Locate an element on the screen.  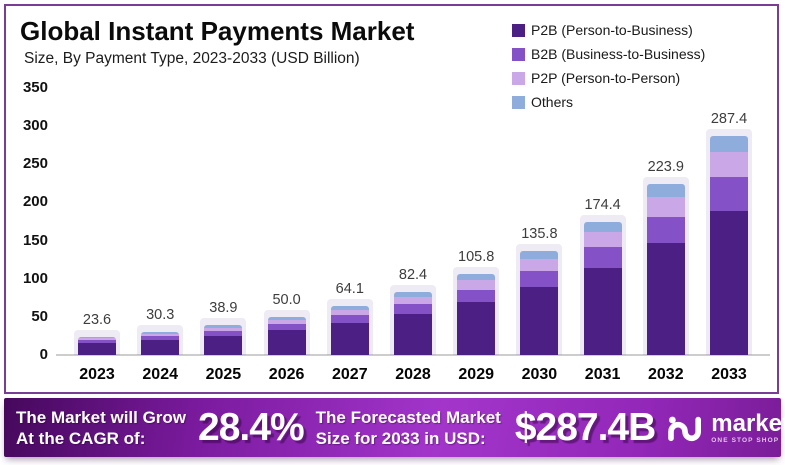
cagr-value: 28.4% is located at coordinates (251, 427).